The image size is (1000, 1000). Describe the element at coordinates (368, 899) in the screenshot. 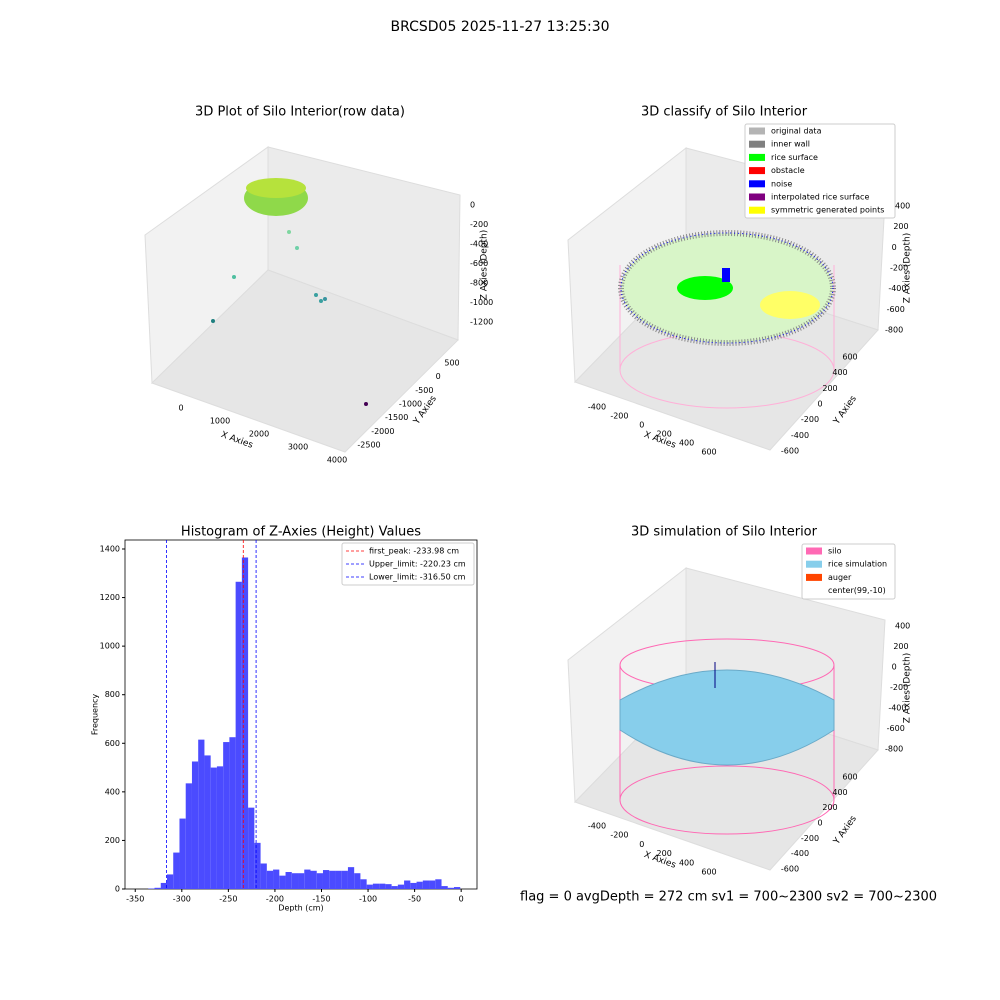

I see `x-tick-label: -100` at that location.